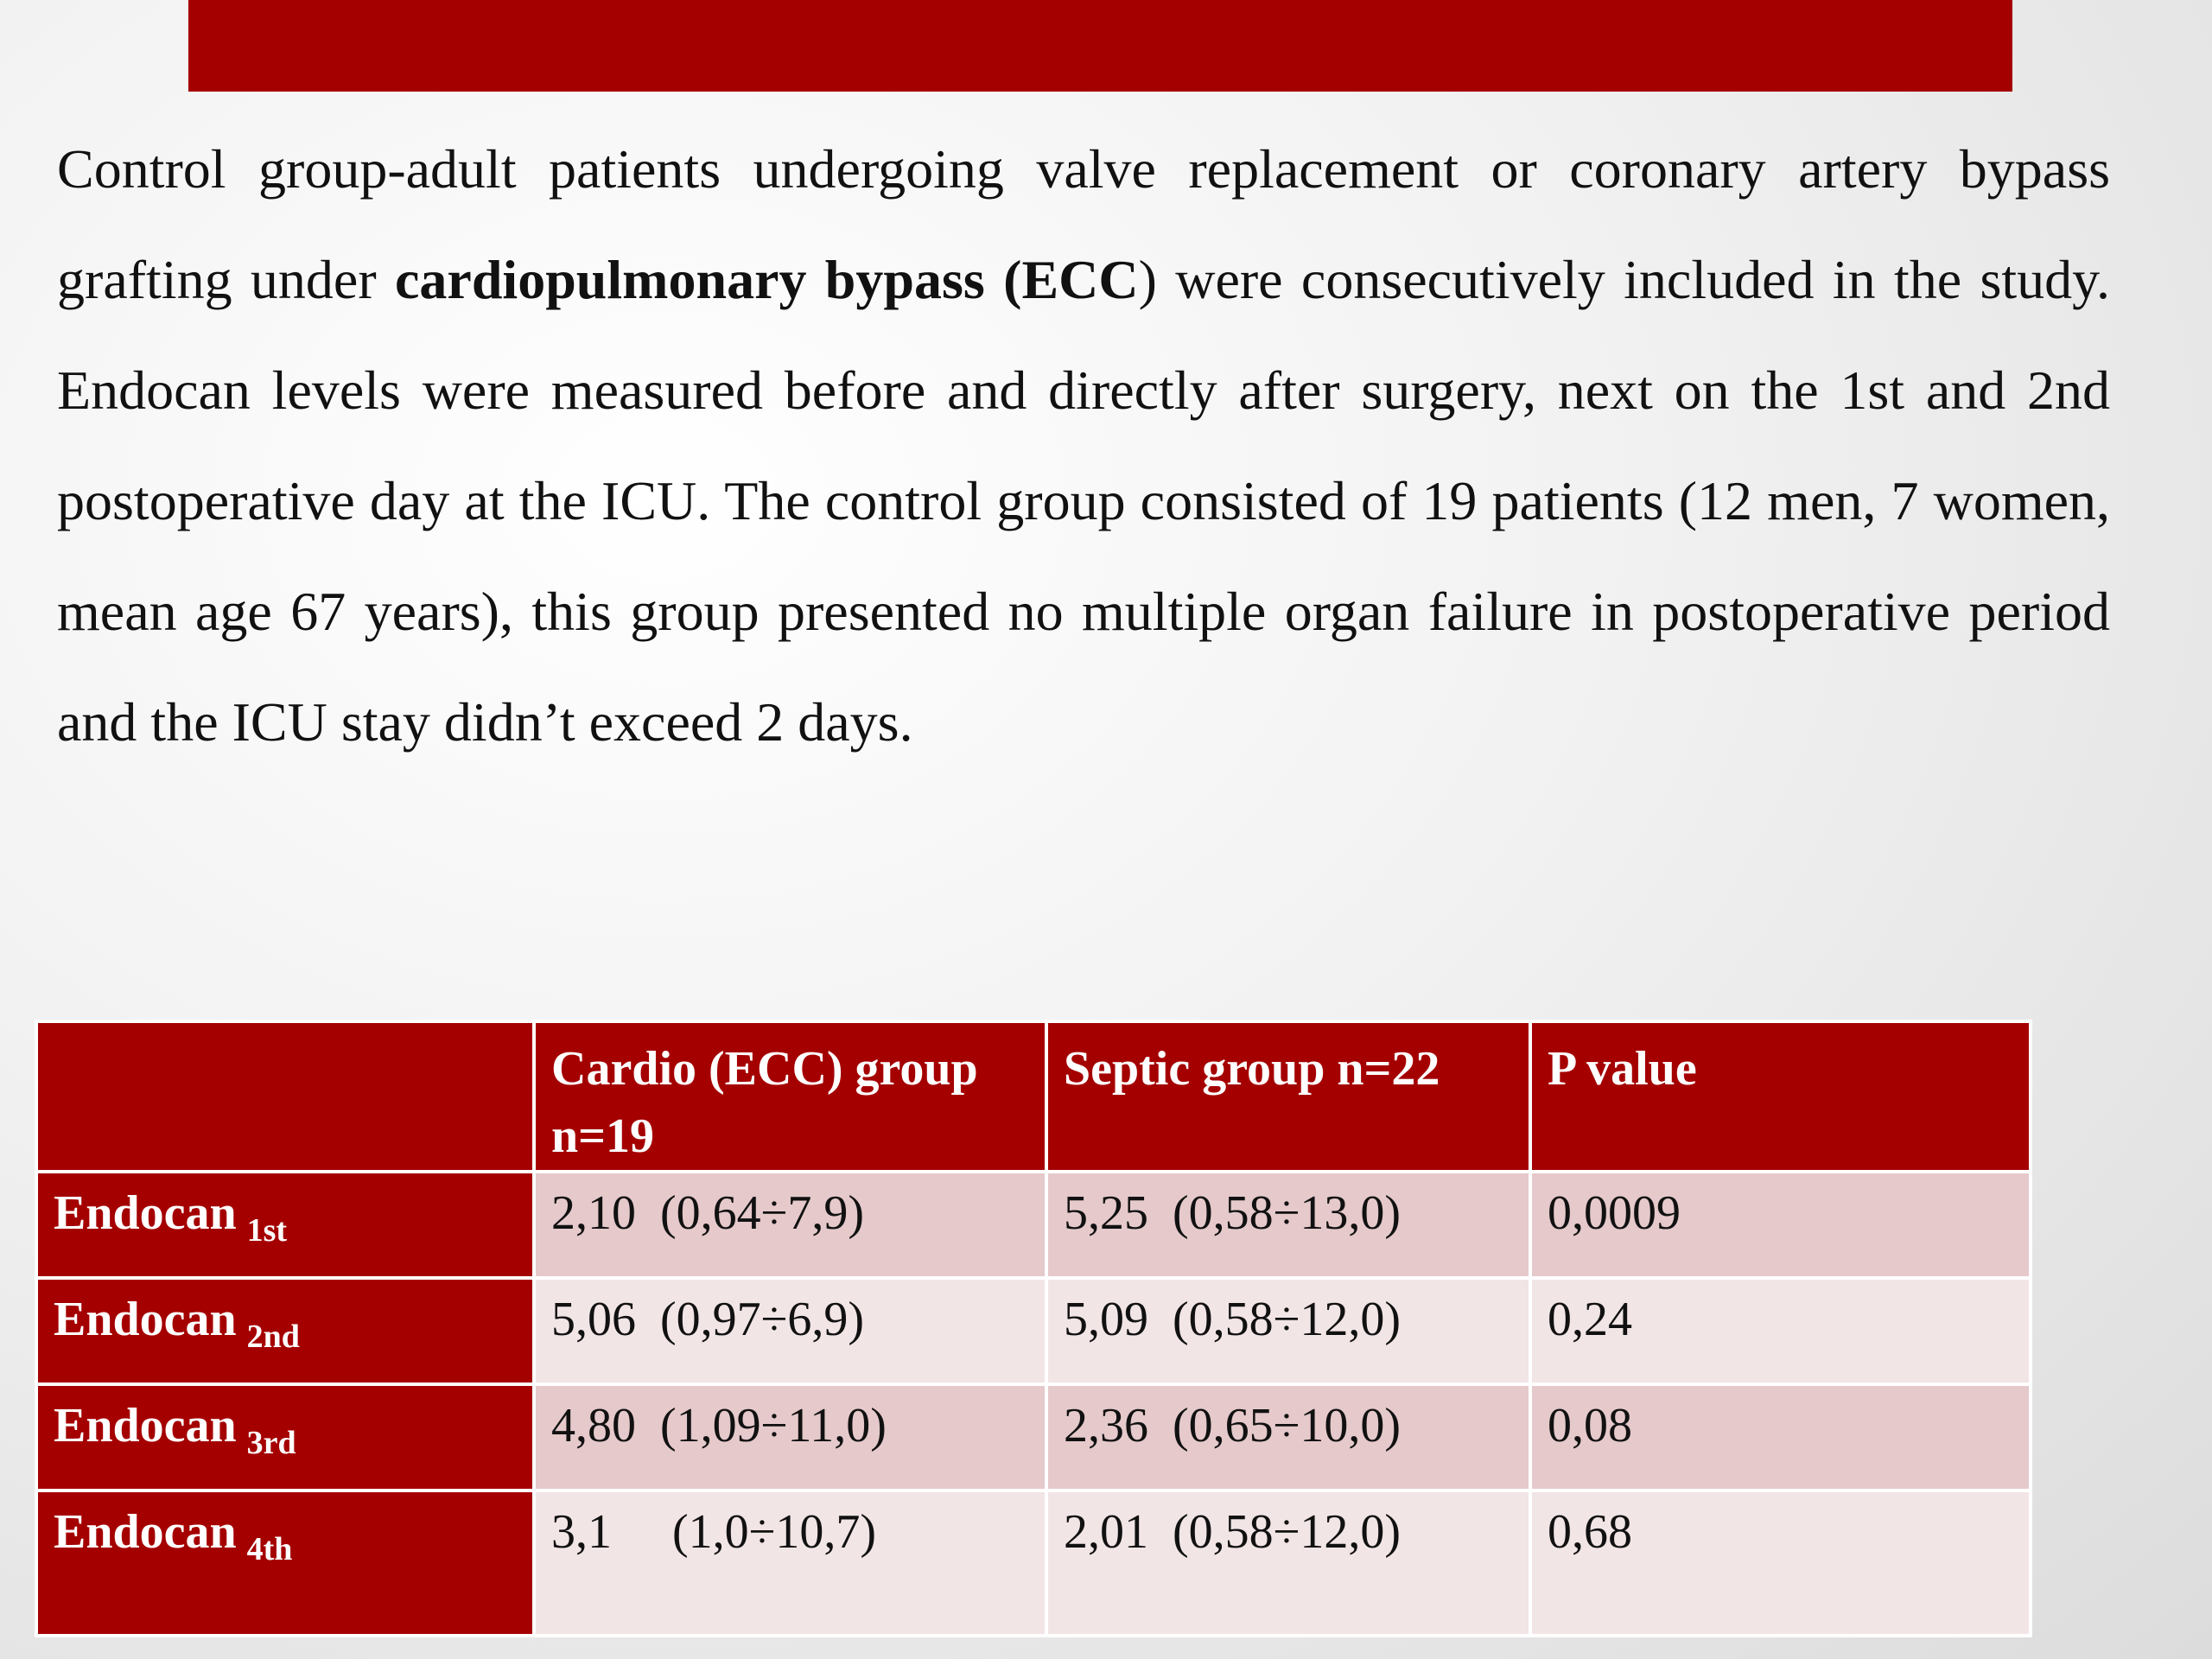  I want to click on cardio-range: (0,64÷7,9), so click(762, 1213).